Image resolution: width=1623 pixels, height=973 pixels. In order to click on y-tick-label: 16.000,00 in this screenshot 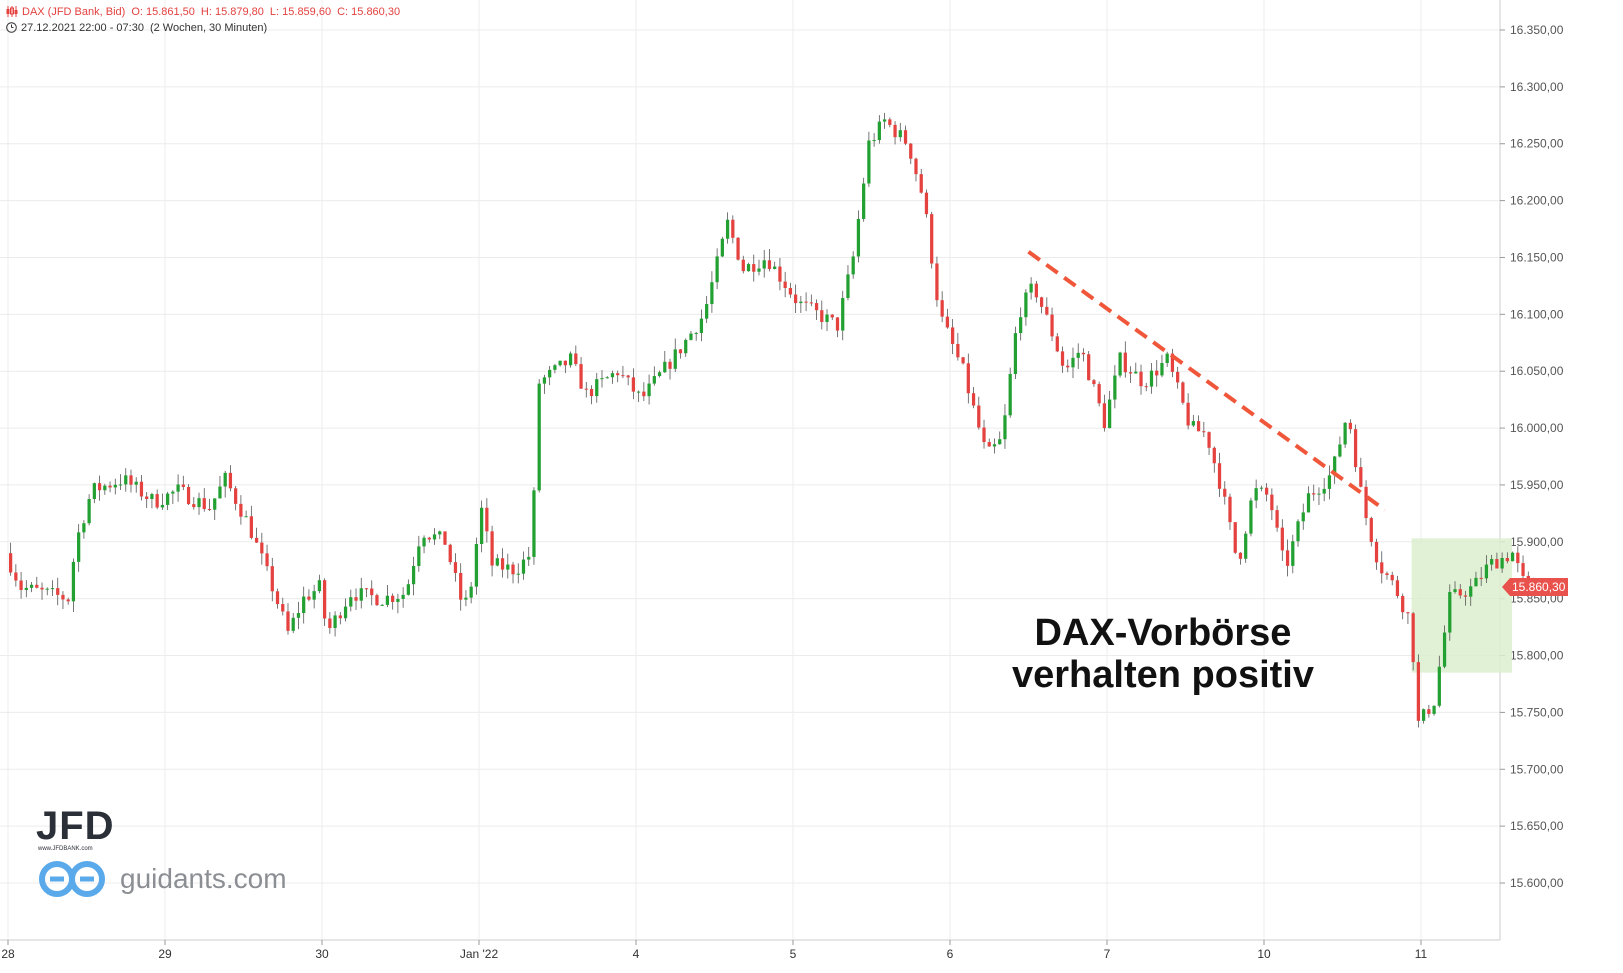, I will do `click(1537, 428)`.